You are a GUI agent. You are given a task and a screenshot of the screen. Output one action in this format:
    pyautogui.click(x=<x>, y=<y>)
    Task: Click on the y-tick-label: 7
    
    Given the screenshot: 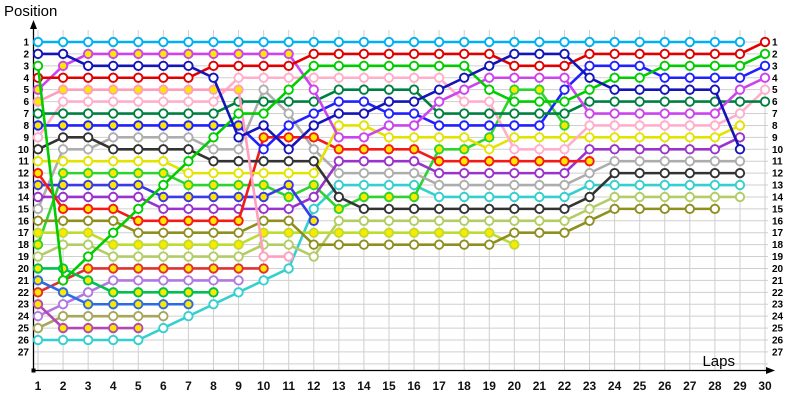 What is the action you would take?
    pyautogui.click(x=775, y=114)
    